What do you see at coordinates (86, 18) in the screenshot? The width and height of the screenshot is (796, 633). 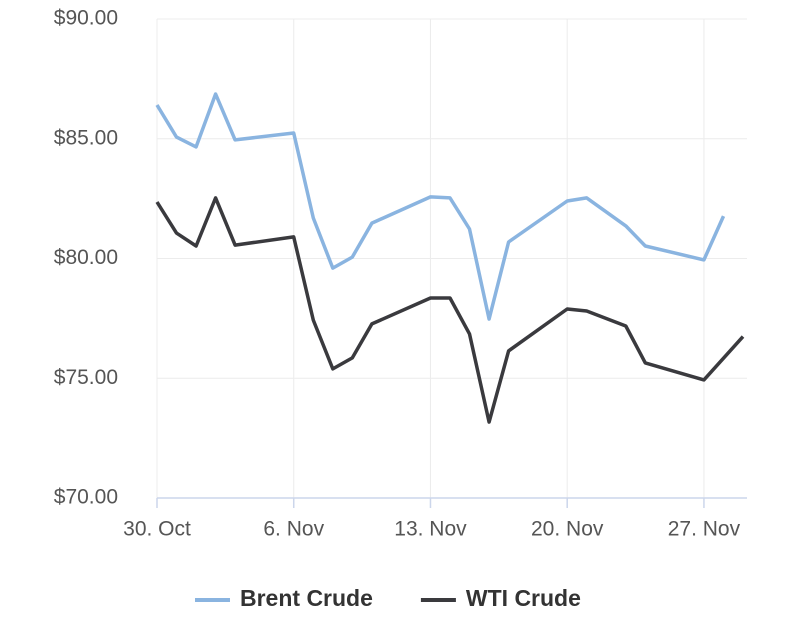 I see `y-tick-label: $90.00` at bounding box center [86, 18].